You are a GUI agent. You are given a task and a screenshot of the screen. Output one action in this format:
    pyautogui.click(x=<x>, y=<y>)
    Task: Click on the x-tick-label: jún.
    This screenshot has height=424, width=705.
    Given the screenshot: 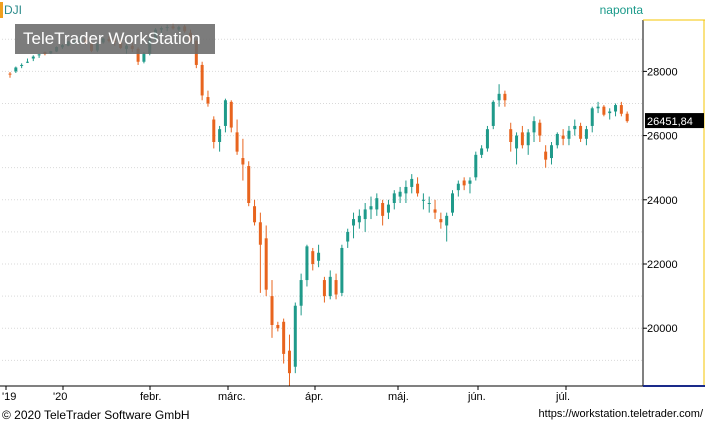 What is the action you would take?
    pyautogui.click(x=476, y=397)
    